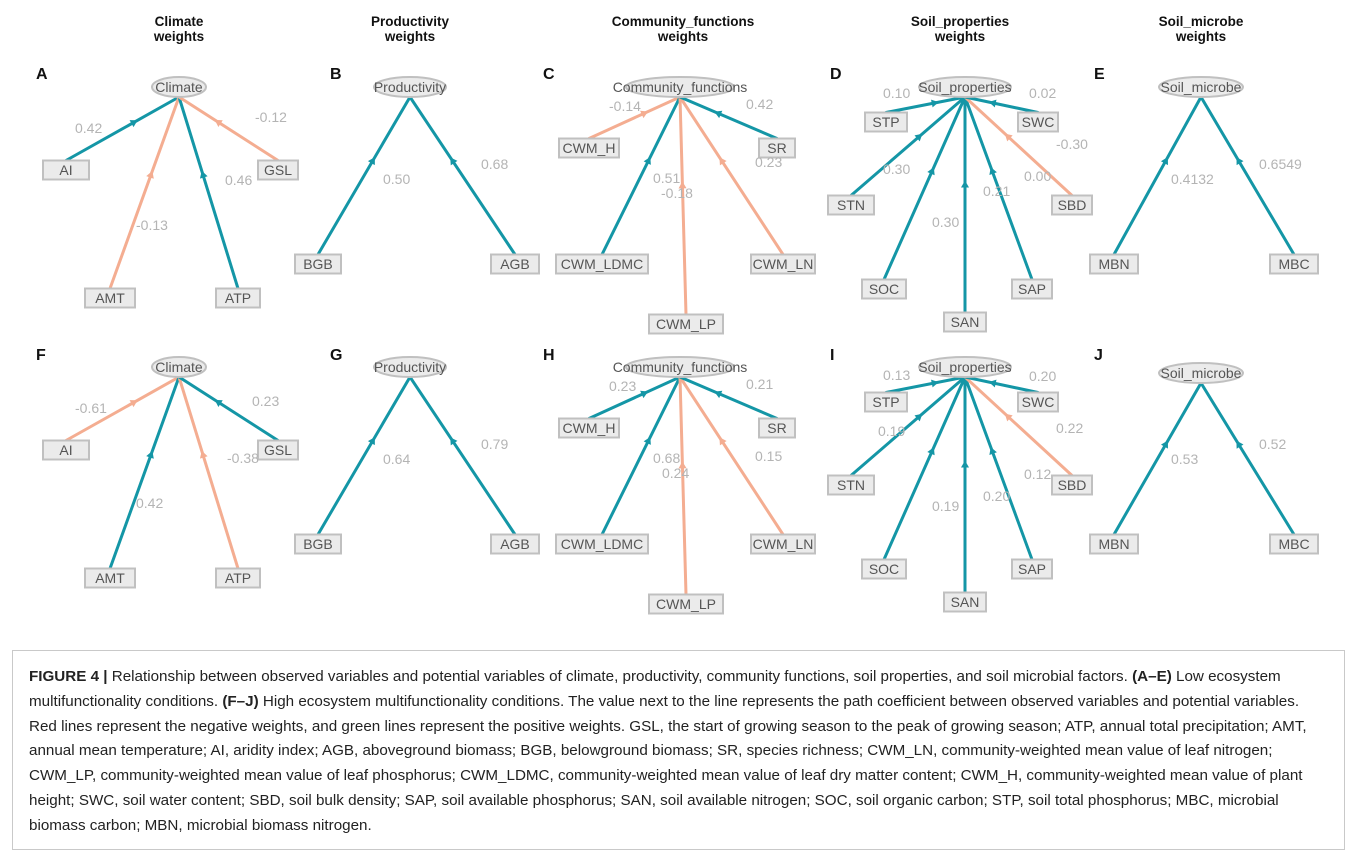 The image size is (1357, 860). Describe the element at coordinates (675, 473) in the screenshot. I see `path-coefficient-cwm-lp: 0.24` at that location.